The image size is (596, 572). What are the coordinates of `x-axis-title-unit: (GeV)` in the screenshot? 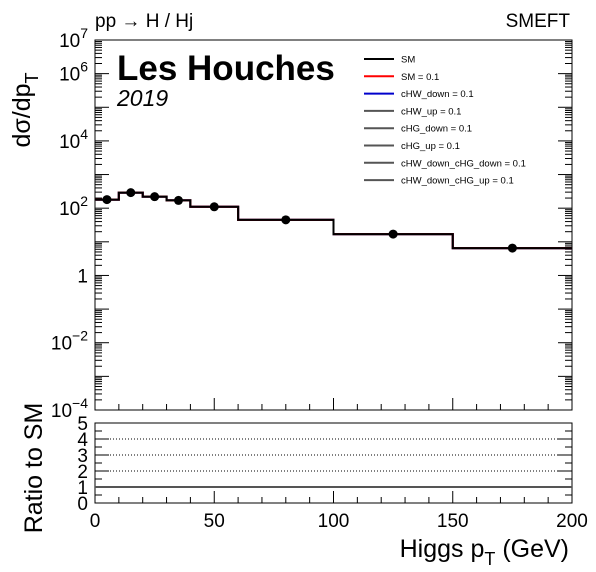 It's located at (532, 549).